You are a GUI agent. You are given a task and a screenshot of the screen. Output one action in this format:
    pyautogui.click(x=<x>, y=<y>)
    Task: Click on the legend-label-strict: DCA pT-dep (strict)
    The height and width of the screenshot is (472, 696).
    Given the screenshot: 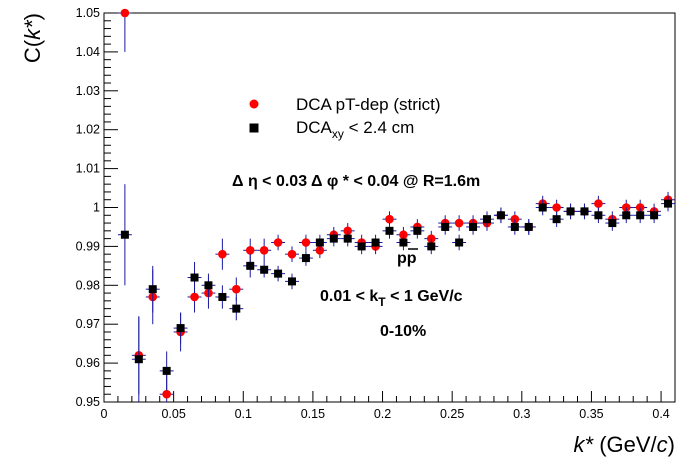 What is the action you would take?
    pyautogui.click(x=368, y=104)
    